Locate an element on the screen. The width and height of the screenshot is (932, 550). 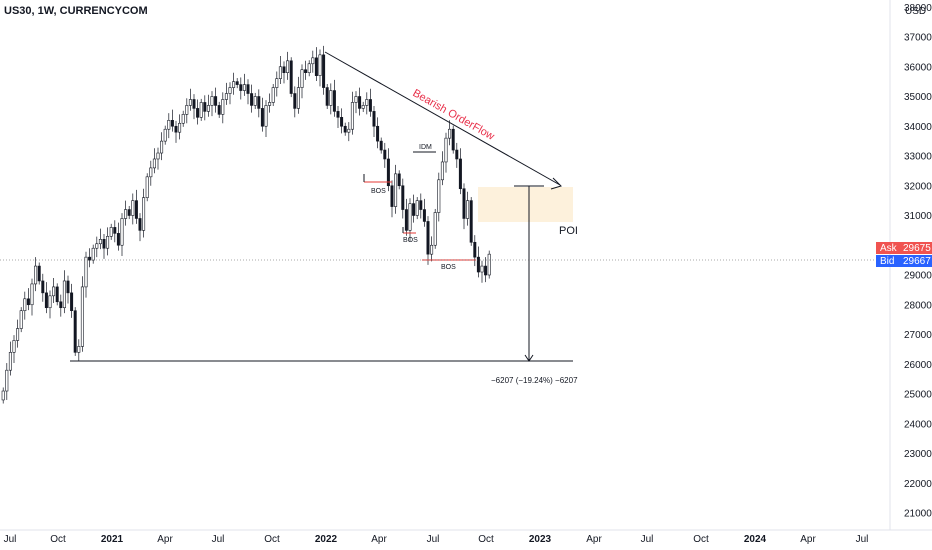
bearish-trendline is located at coordinates (442, 118).